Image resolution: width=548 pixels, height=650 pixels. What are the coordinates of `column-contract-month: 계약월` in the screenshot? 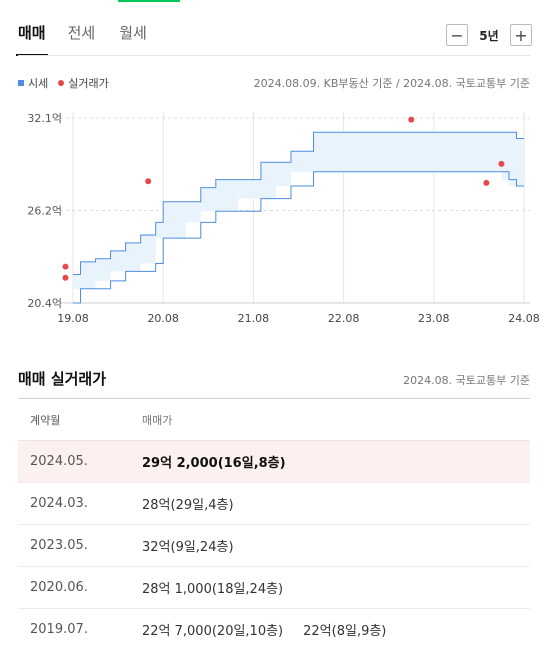 It's located at (45, 420).